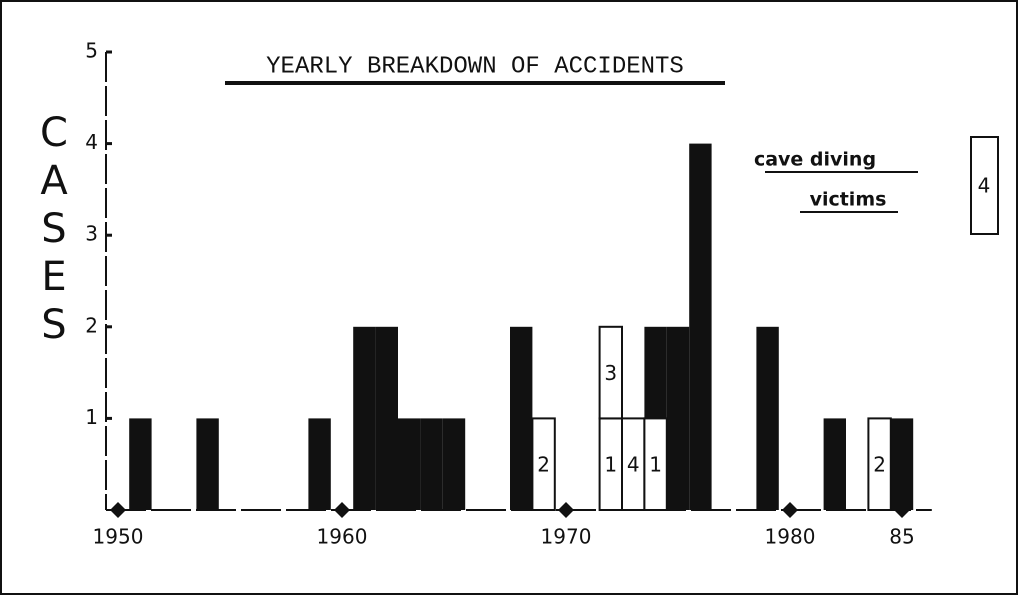  Describe the element at coordinates (342, 537) in the screenshot. I see `x-tick-label: 1960` at that location.